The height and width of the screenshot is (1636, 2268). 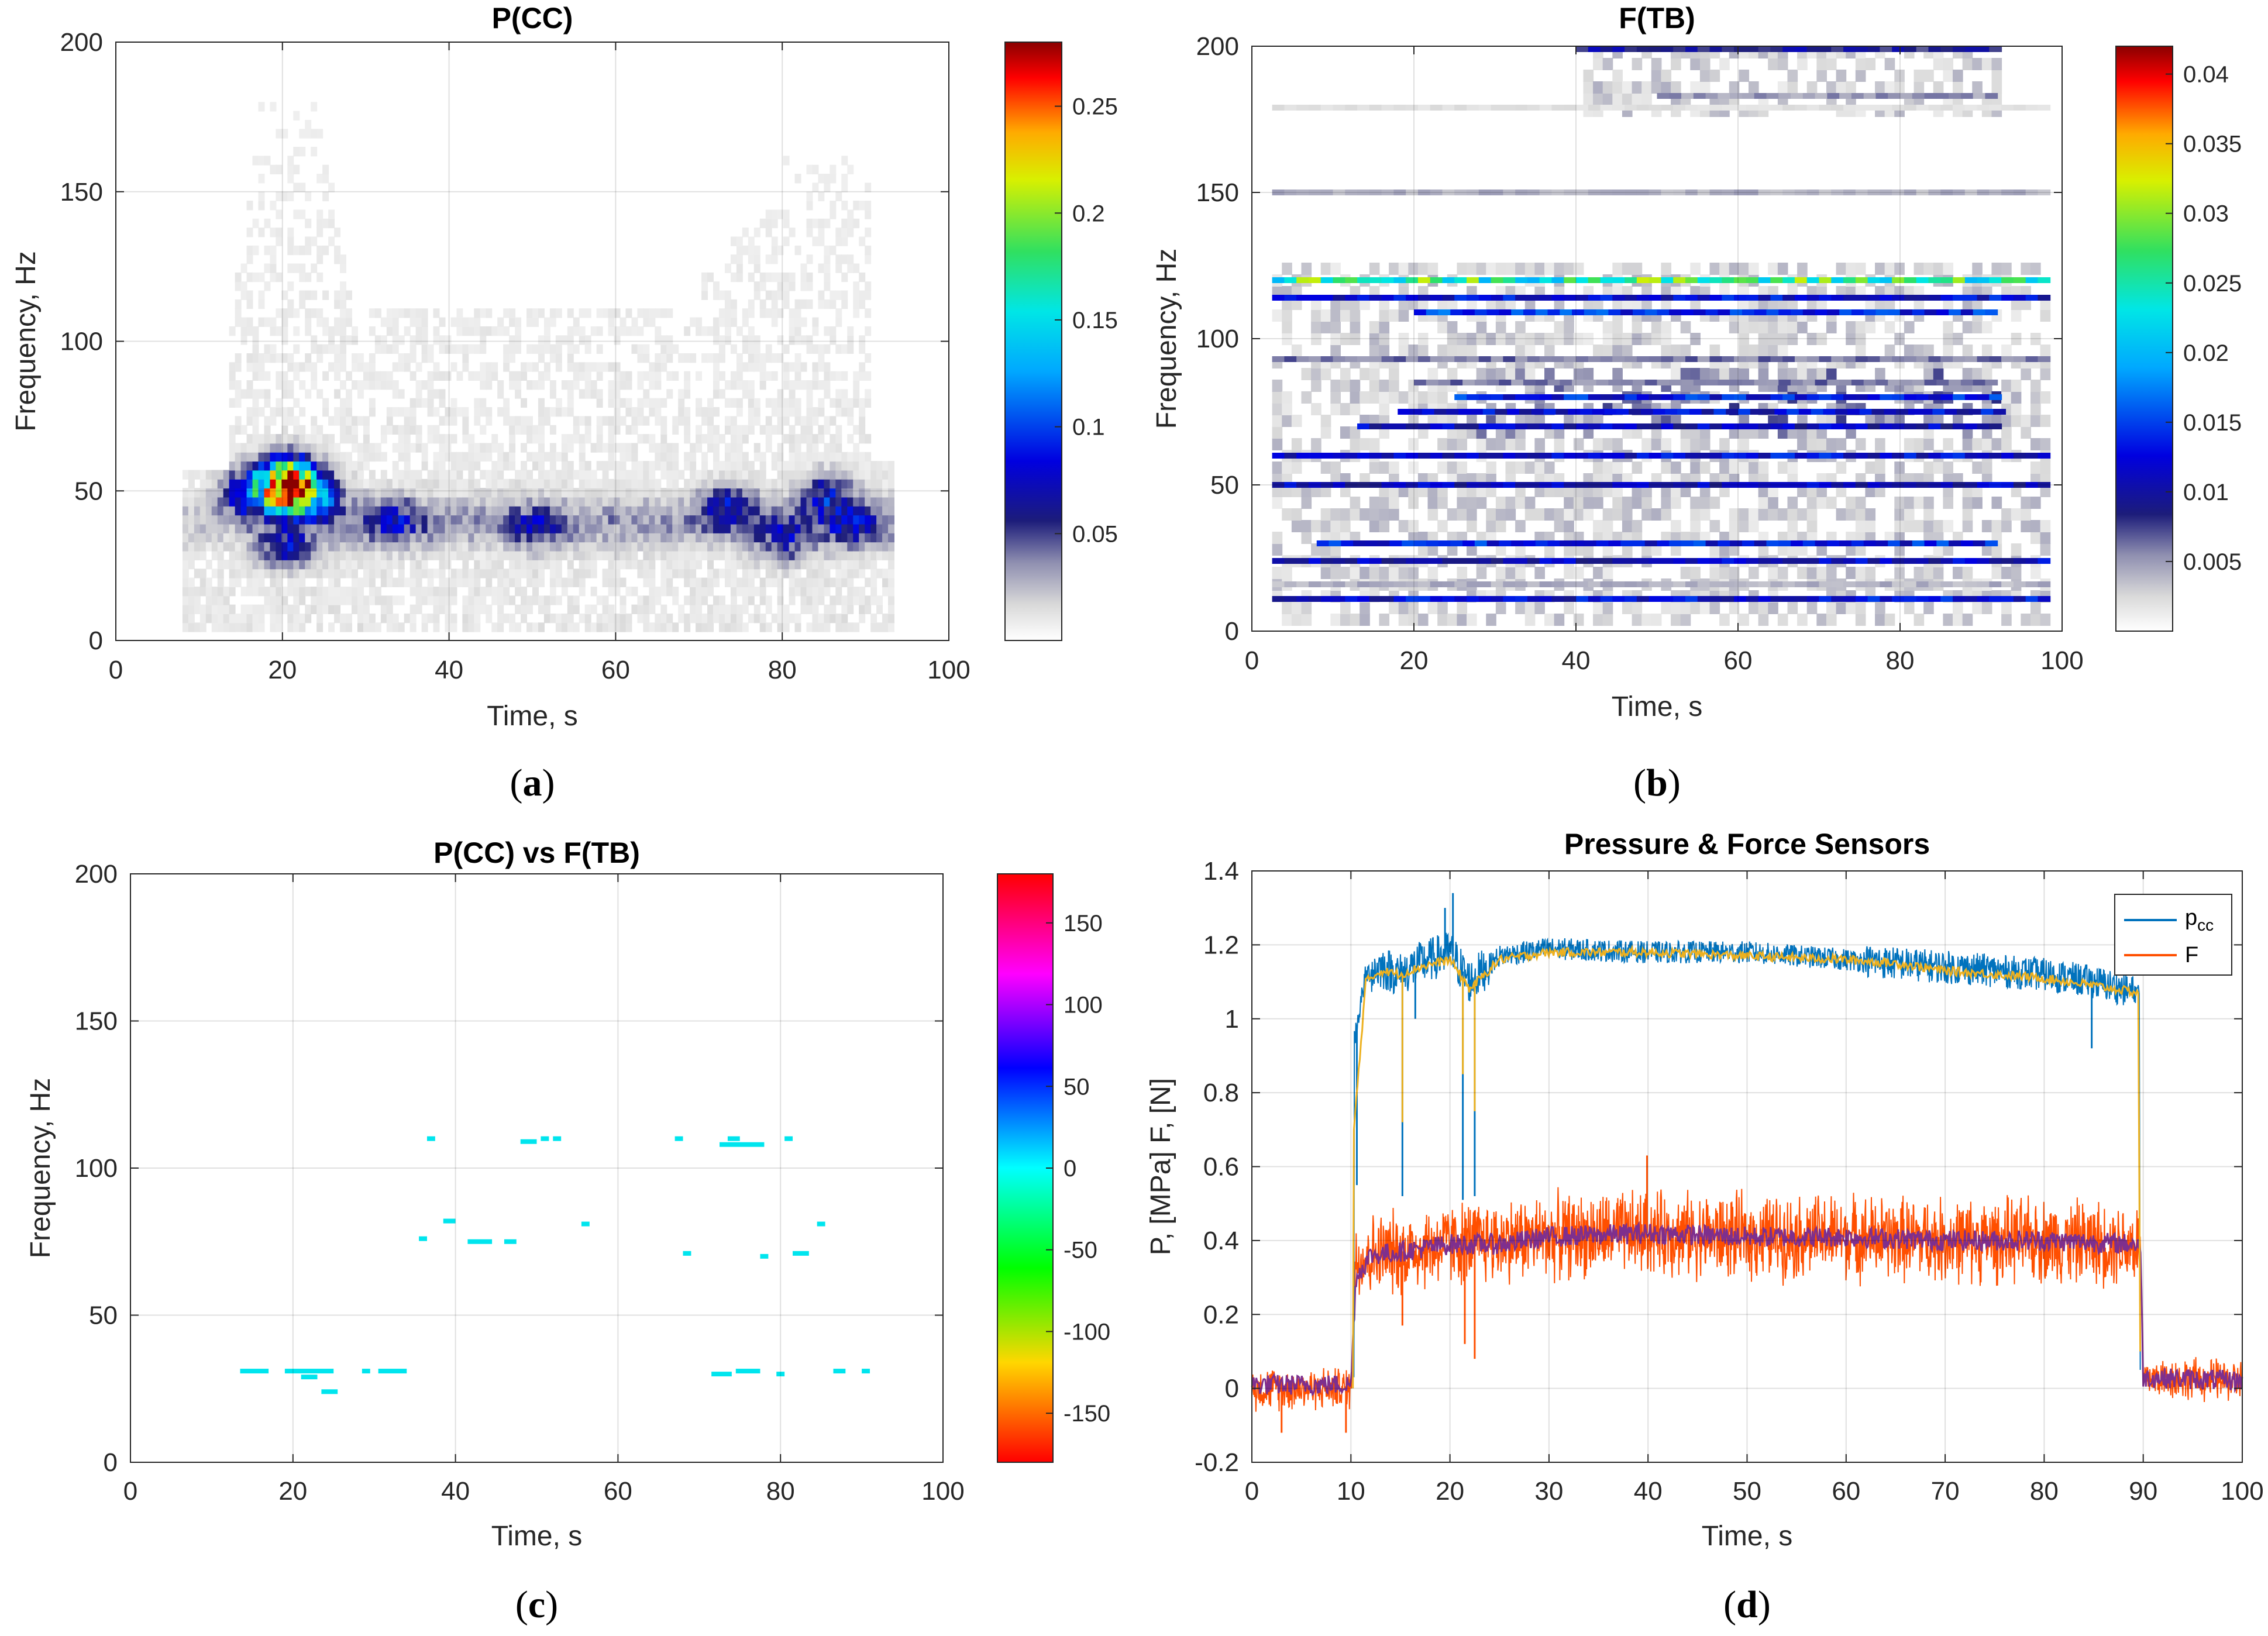 What do you see at coordinates (1533, 584) in the screenshot?
I see `frequency-band` at bounding box center [1533, 584].